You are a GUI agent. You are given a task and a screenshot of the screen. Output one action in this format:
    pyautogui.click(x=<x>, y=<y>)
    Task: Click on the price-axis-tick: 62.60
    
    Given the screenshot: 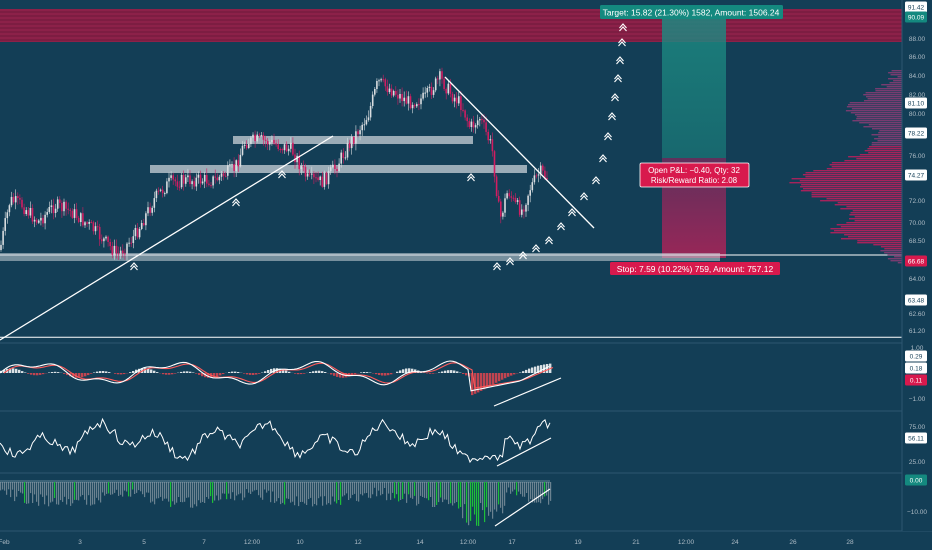 What is the action you would take?
    pyautogui.click(x=917, y=314)
    